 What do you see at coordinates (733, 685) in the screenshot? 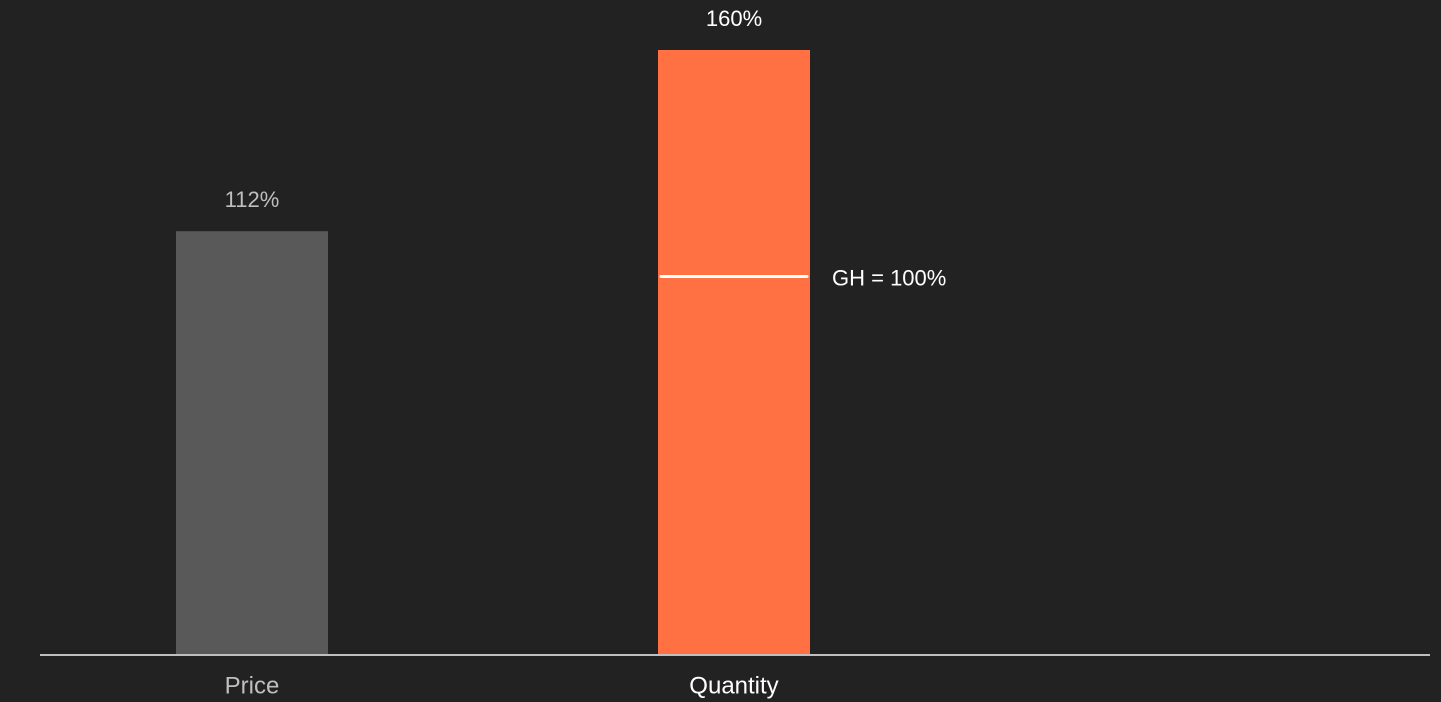
I see `x-tick-label: Quantity` at bounding box center [733, 685].